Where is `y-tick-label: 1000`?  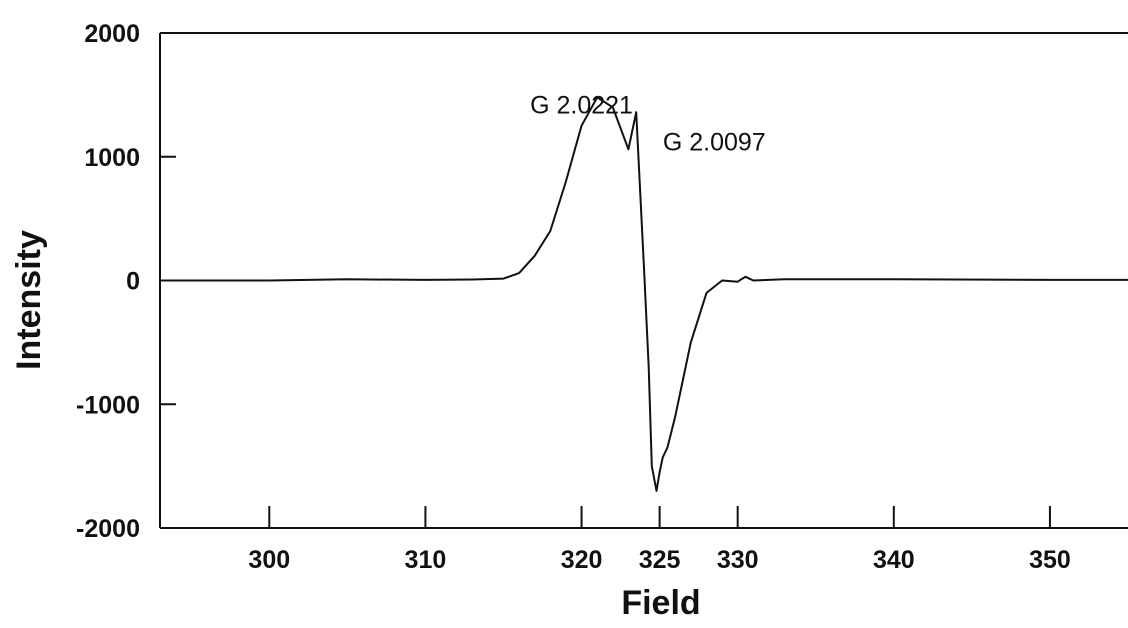
y-tick-label: 1000 is located at coordinates (112, 158).